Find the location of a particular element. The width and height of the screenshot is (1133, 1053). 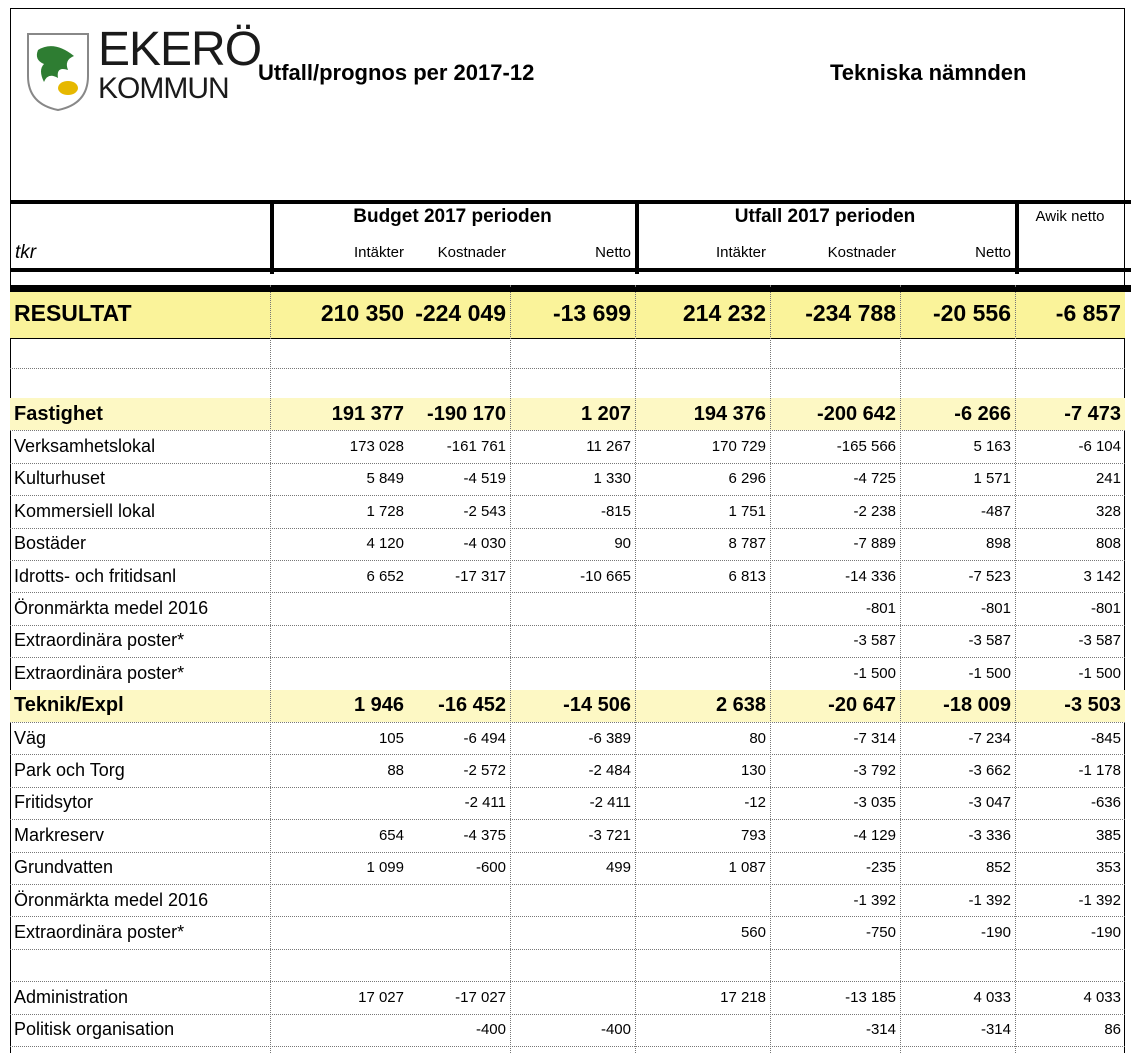

cell: -200 642 is located at coordinates (856, 413).